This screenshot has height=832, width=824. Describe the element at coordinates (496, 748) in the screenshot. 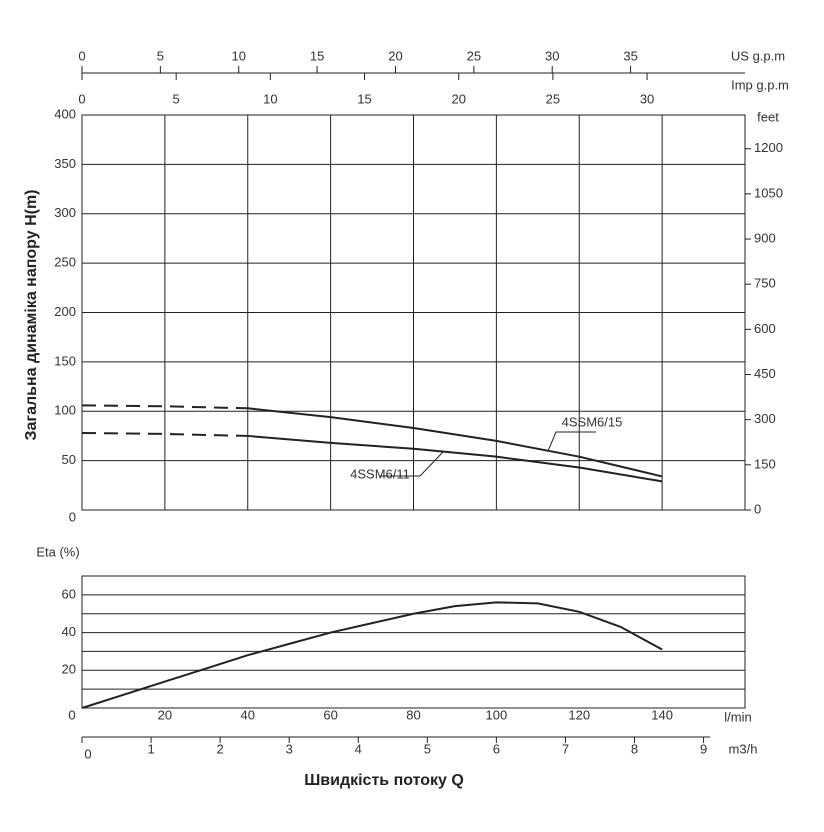

I see `m3h-tick-label: 6` at that location.